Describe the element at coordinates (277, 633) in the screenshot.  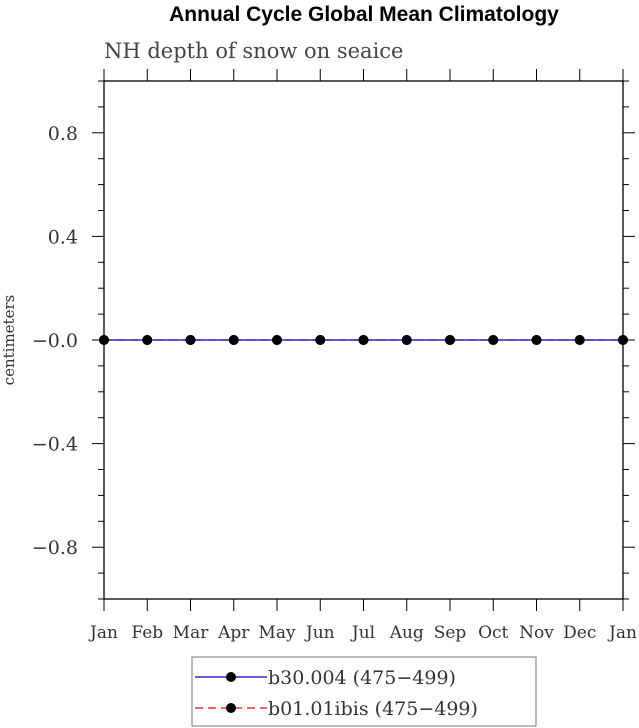
I see `x-tick-label: May` at that location.